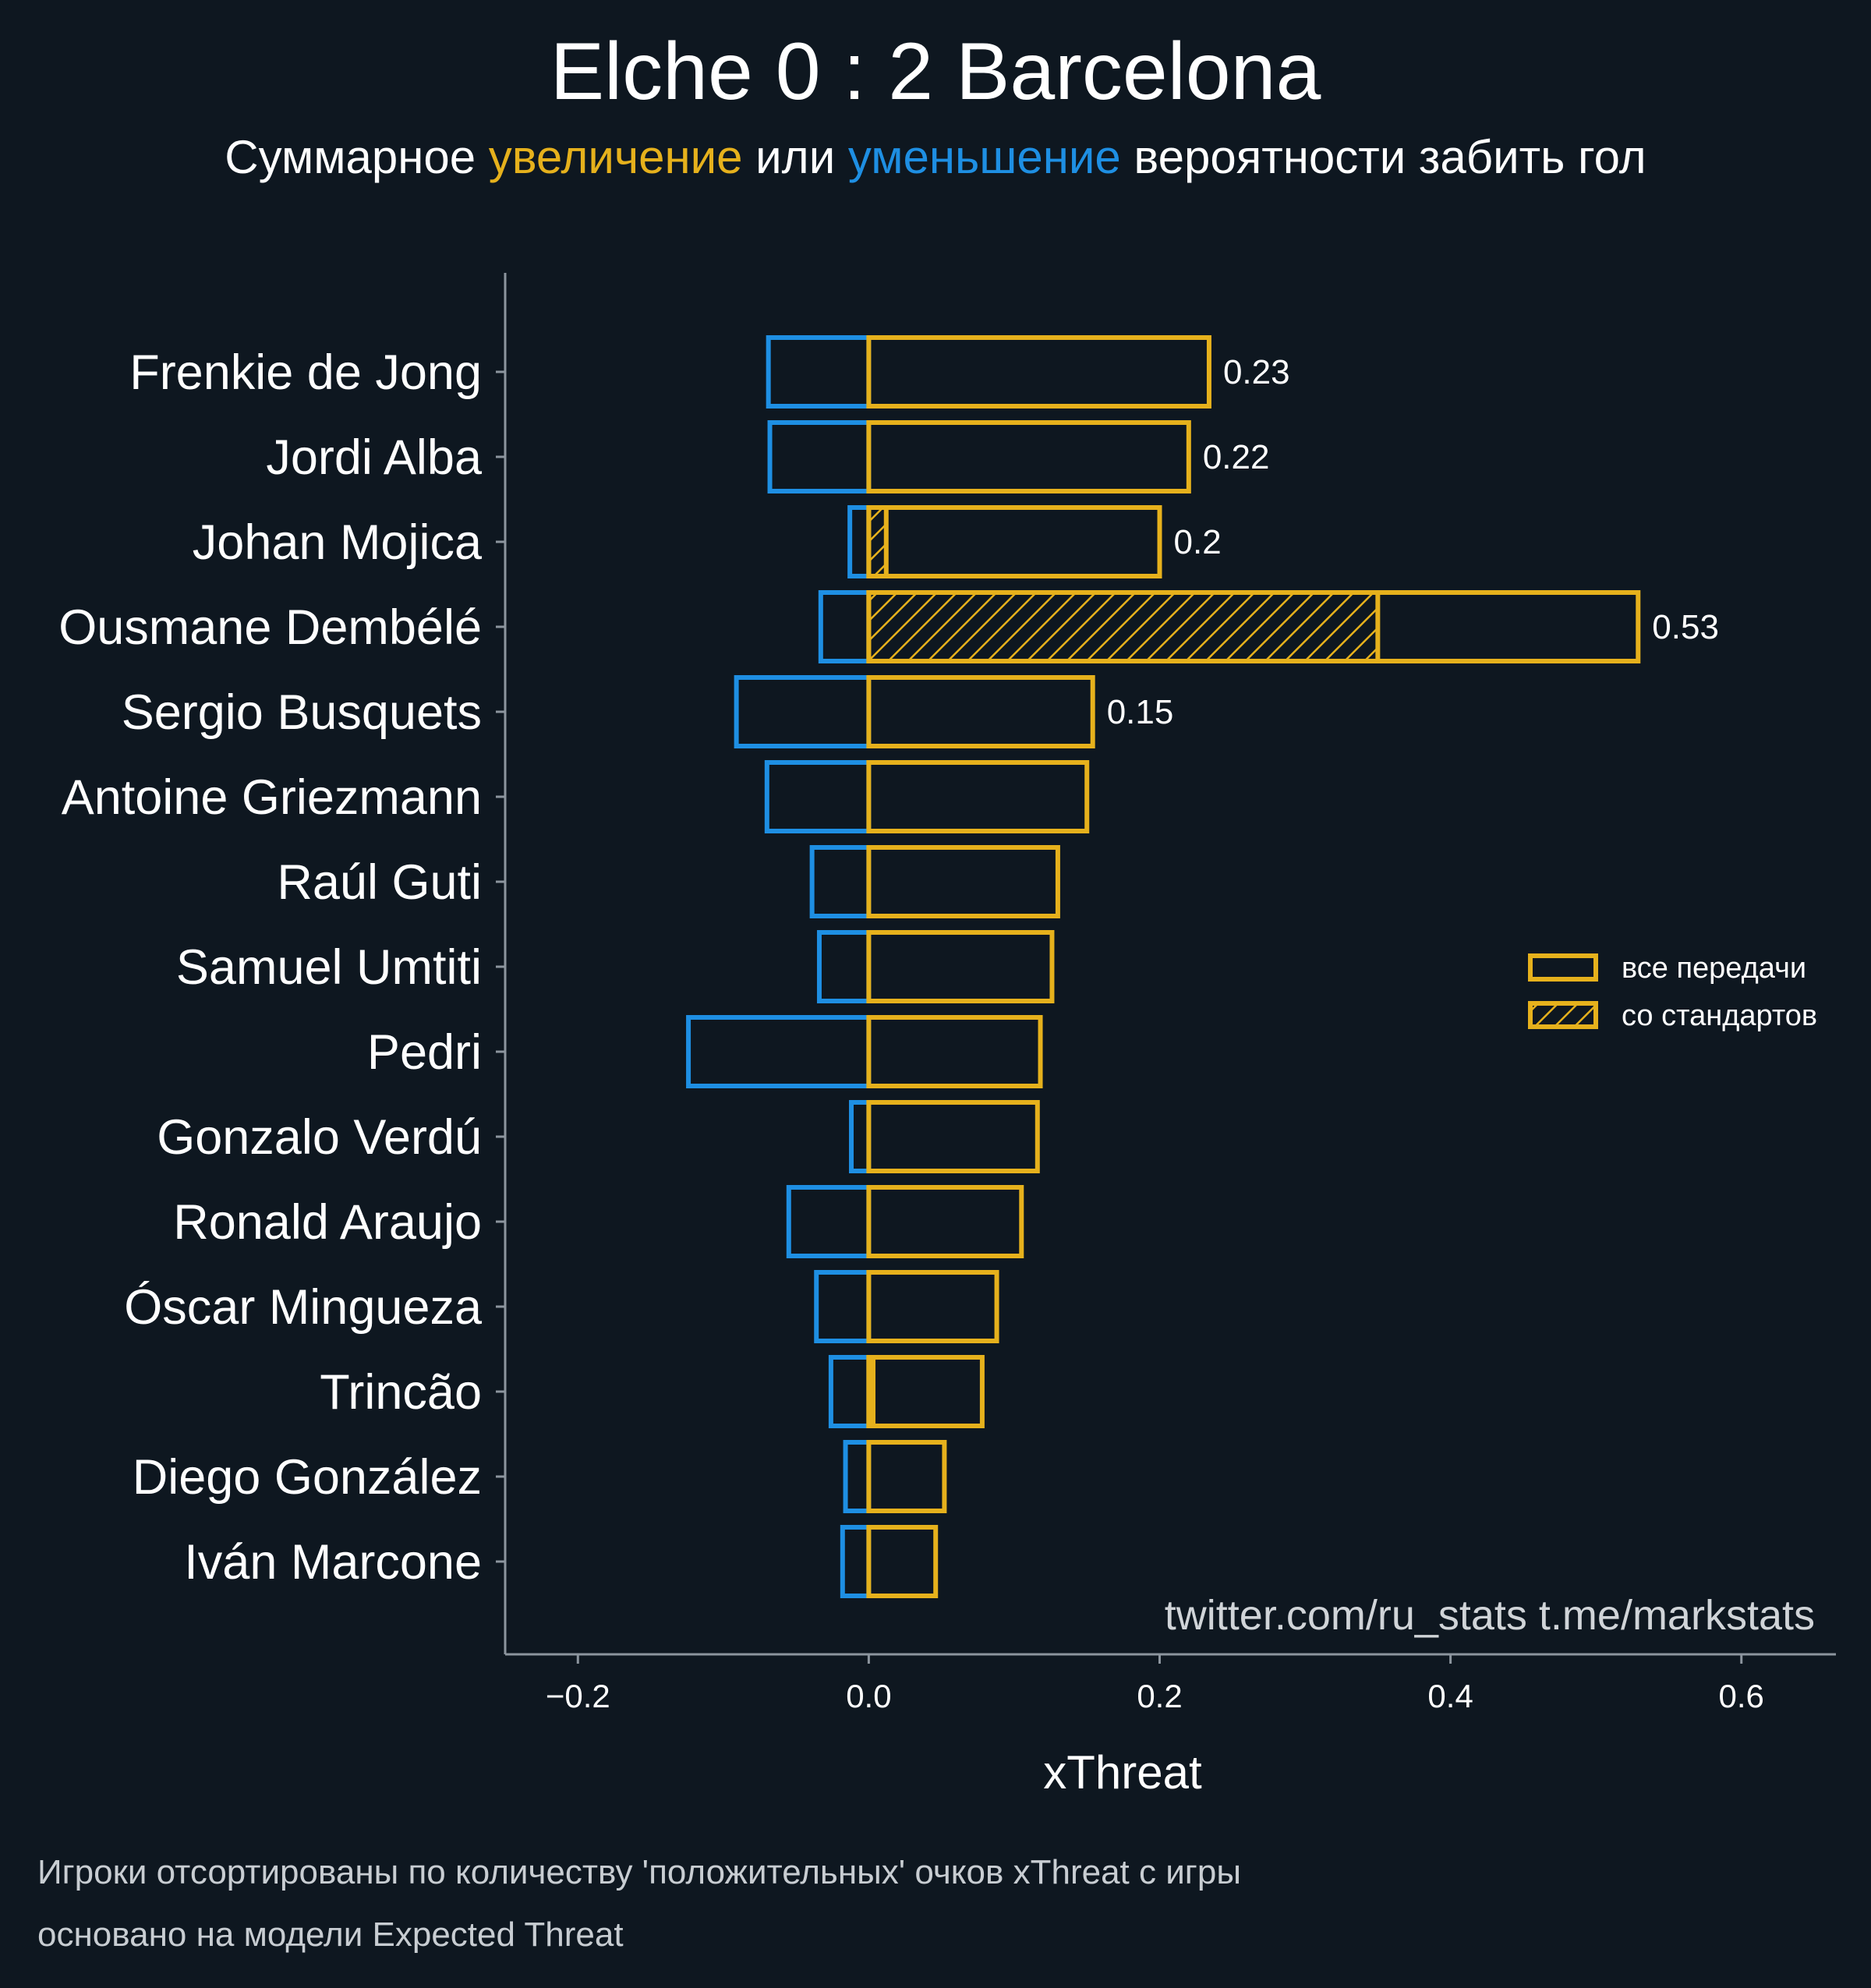  What do you see at coordinates (1450, 1696) in the screenshot?
I see `x-tick-label: 0.4` at bounding box center [1450, 1696].